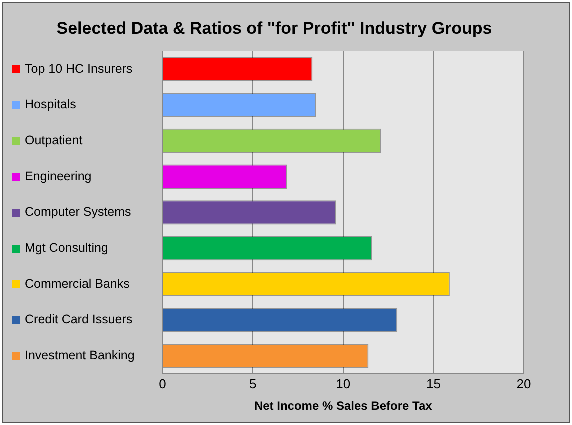 The image size is (572, 425). I want to click on chart-title: Selected Data & Ratios of "for Profit" Industry Groups, so click(274, 28).